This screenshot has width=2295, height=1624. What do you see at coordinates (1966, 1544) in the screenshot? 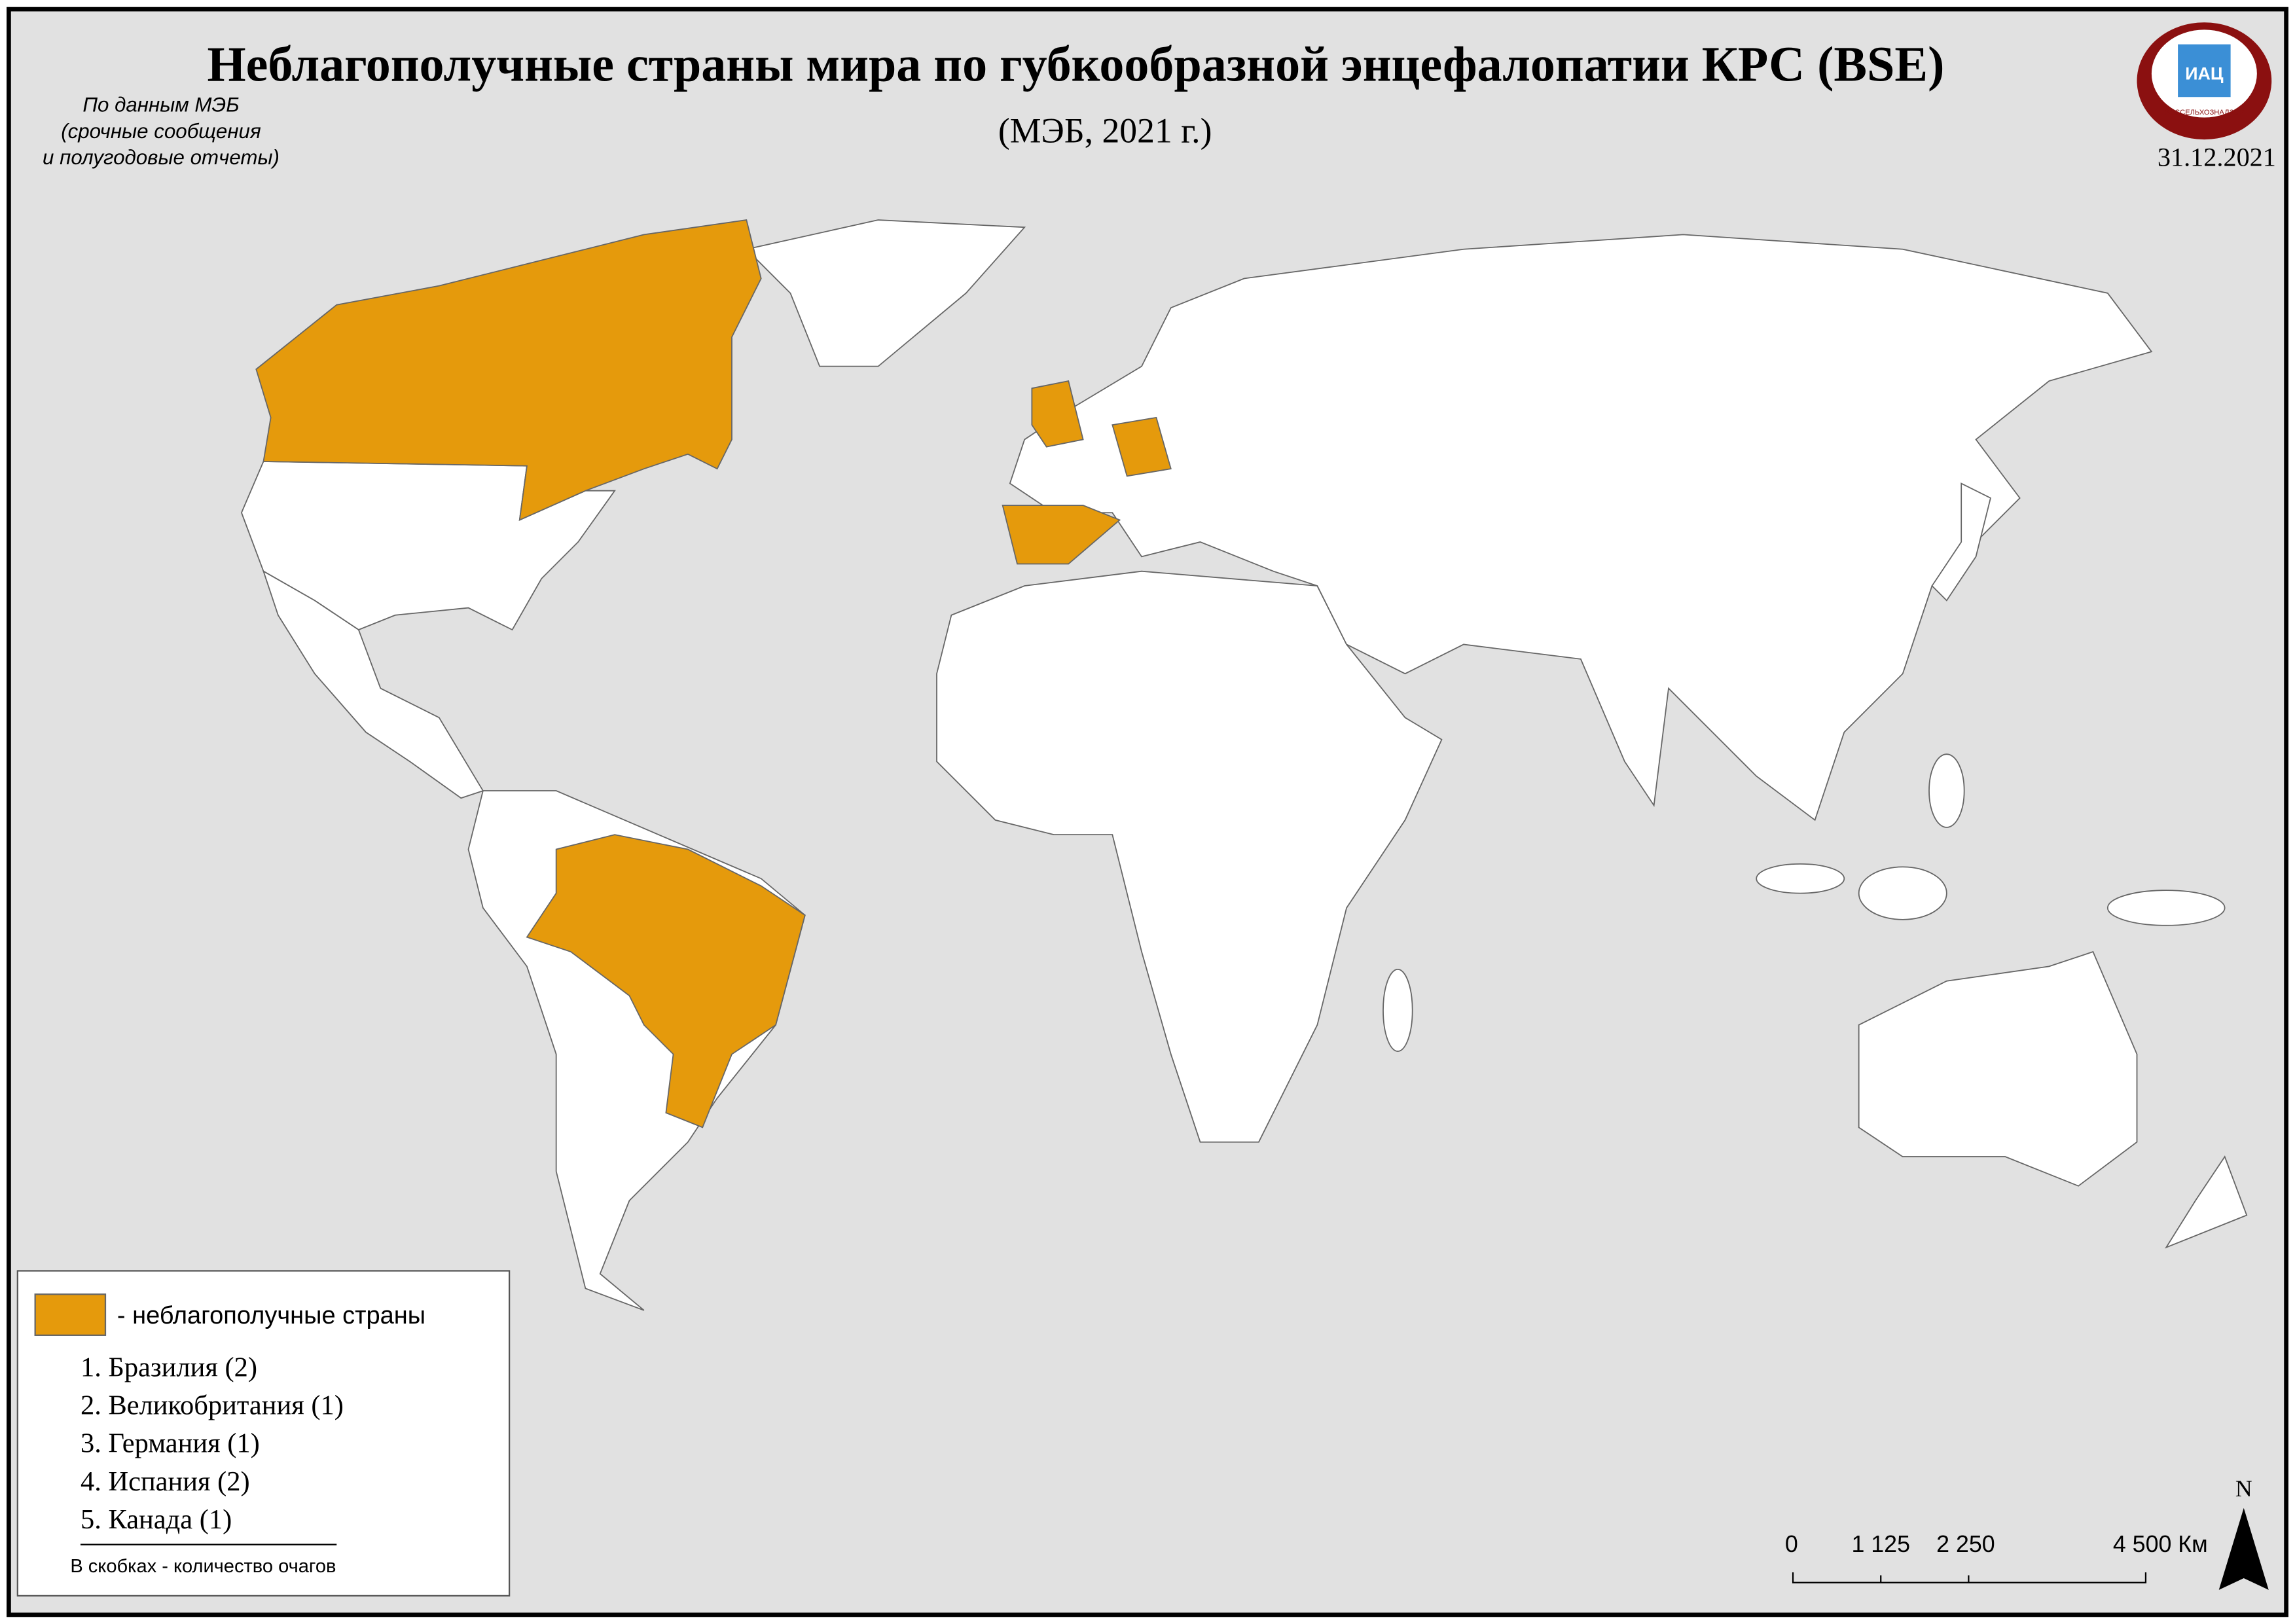
I see `scale-label: 2 250` at bounding box center [1966, 1544].